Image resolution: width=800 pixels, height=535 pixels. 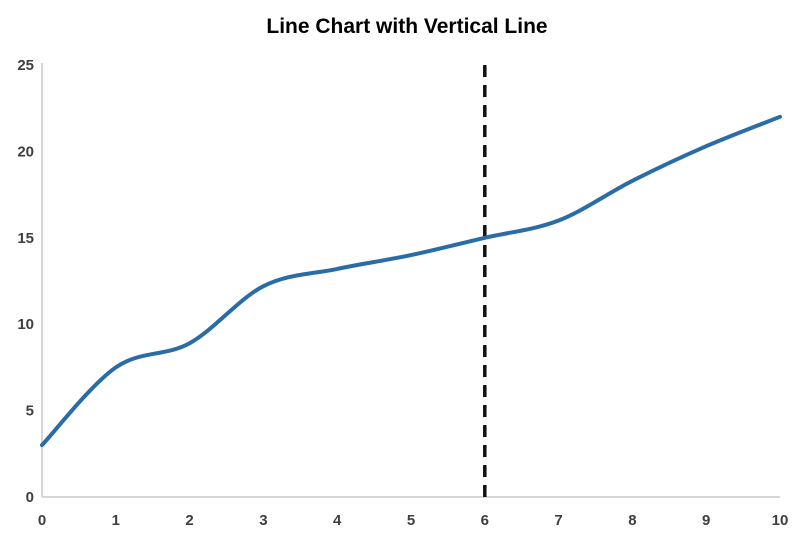 What do you see at coordinates (116, 520) in the screenshot?
I see `x-tick-label: 1` at bounding box center [116, 520].